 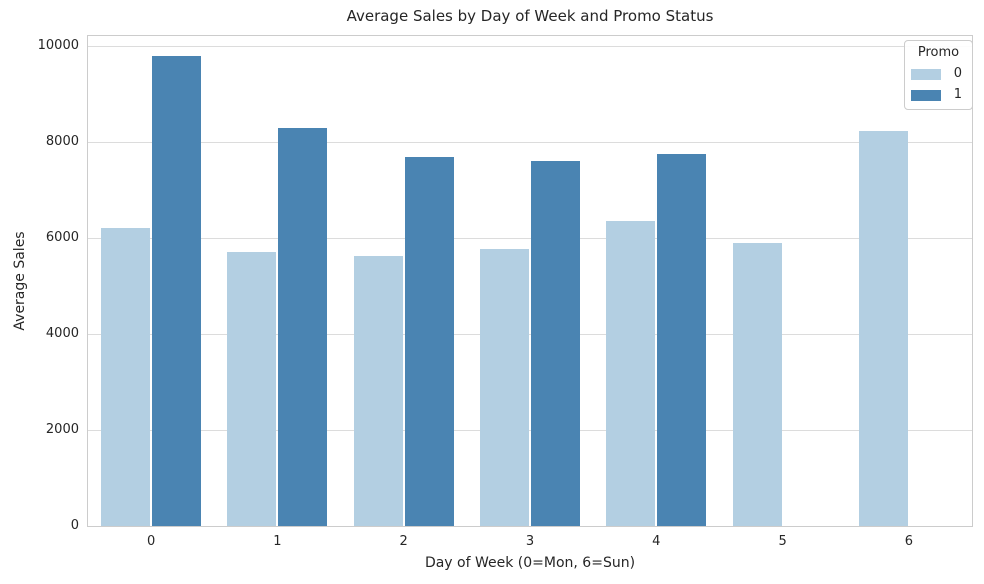 I want to click on legend-label-promo-0: 0, so click(x=957, y=73).